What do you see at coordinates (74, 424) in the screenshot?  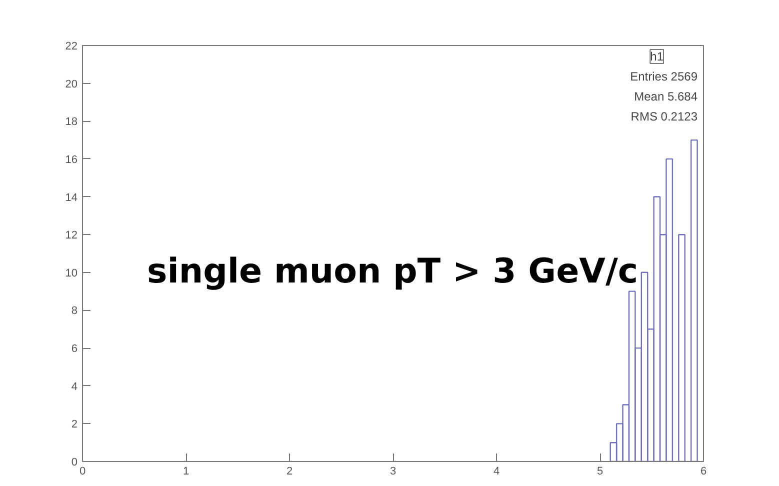 I see `y-tick-label: 2` at bounding box center [74, 424].